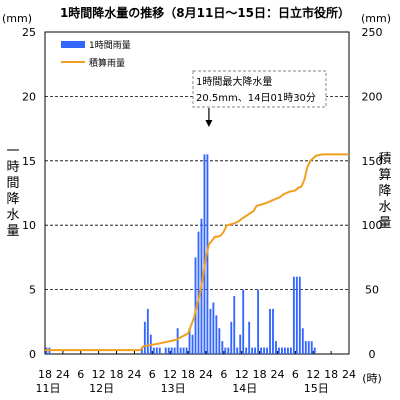 Image resolution: width=400 pixels, height=400 pixels. I want to click on legend: 1時間雨量 積算雨量, so click(96, 54).